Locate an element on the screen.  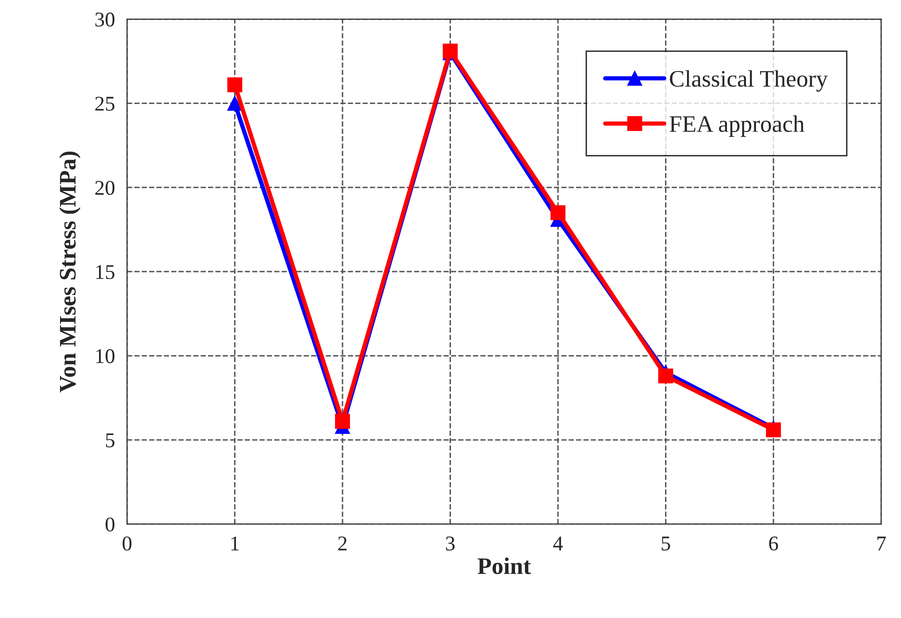
y-tick-label: 10 is located at coordinates (105, 356).